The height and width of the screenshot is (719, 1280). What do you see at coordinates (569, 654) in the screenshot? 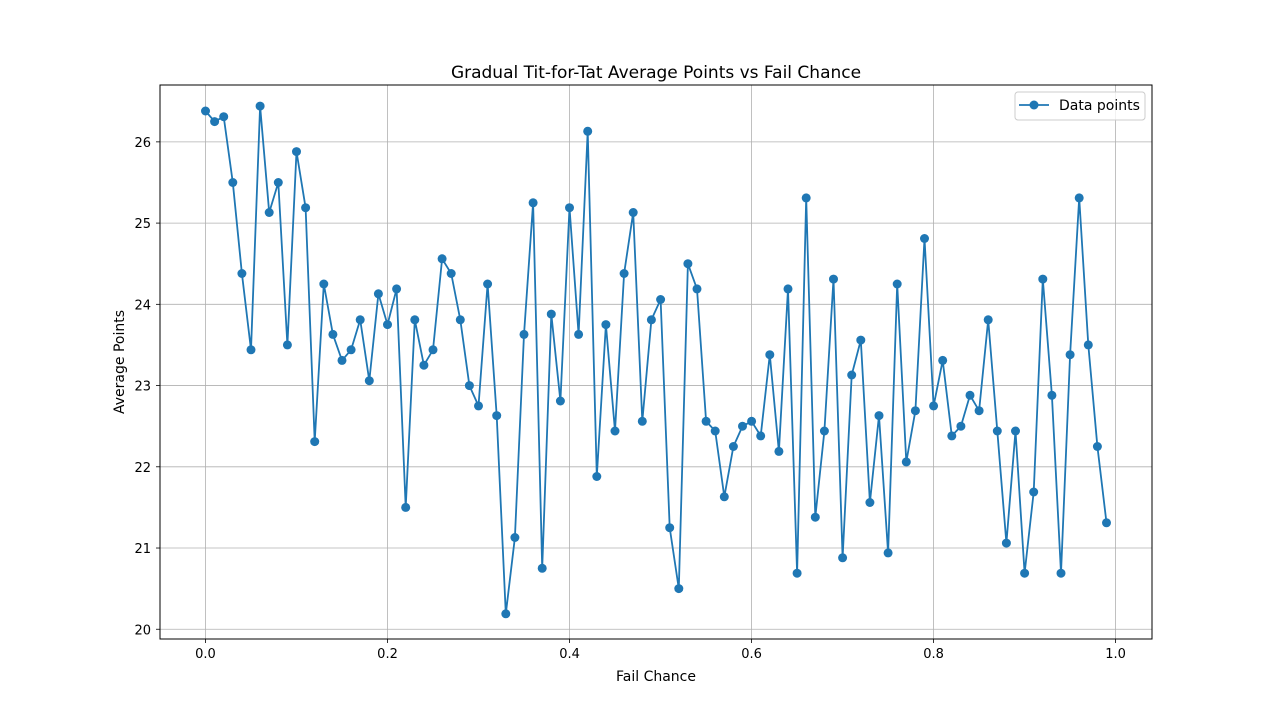
I see `x-tick-label: 0.4` at bounding box center [569, 654].